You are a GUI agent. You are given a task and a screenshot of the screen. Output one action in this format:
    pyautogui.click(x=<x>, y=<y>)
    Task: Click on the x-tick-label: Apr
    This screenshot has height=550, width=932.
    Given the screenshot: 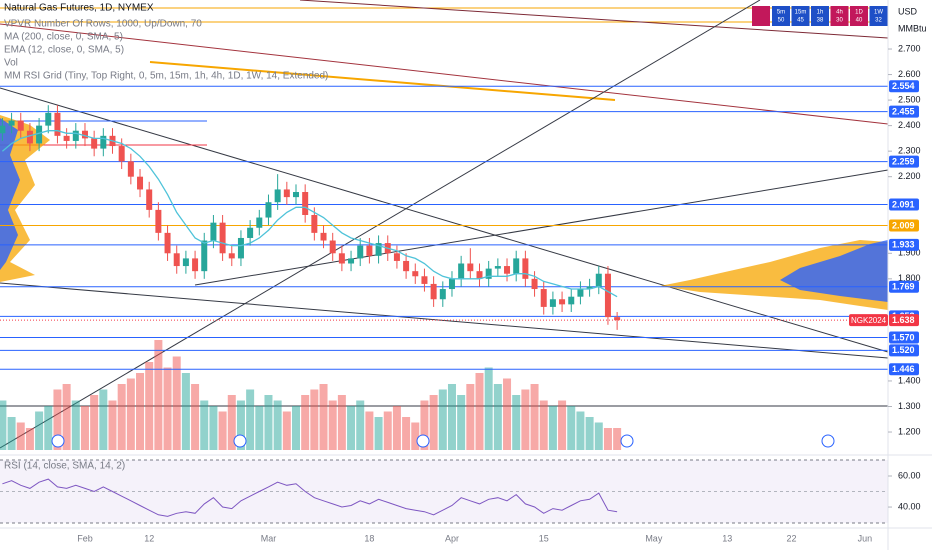 What is the action you would take?
    pyautogui.click(x=452, y=538)
    